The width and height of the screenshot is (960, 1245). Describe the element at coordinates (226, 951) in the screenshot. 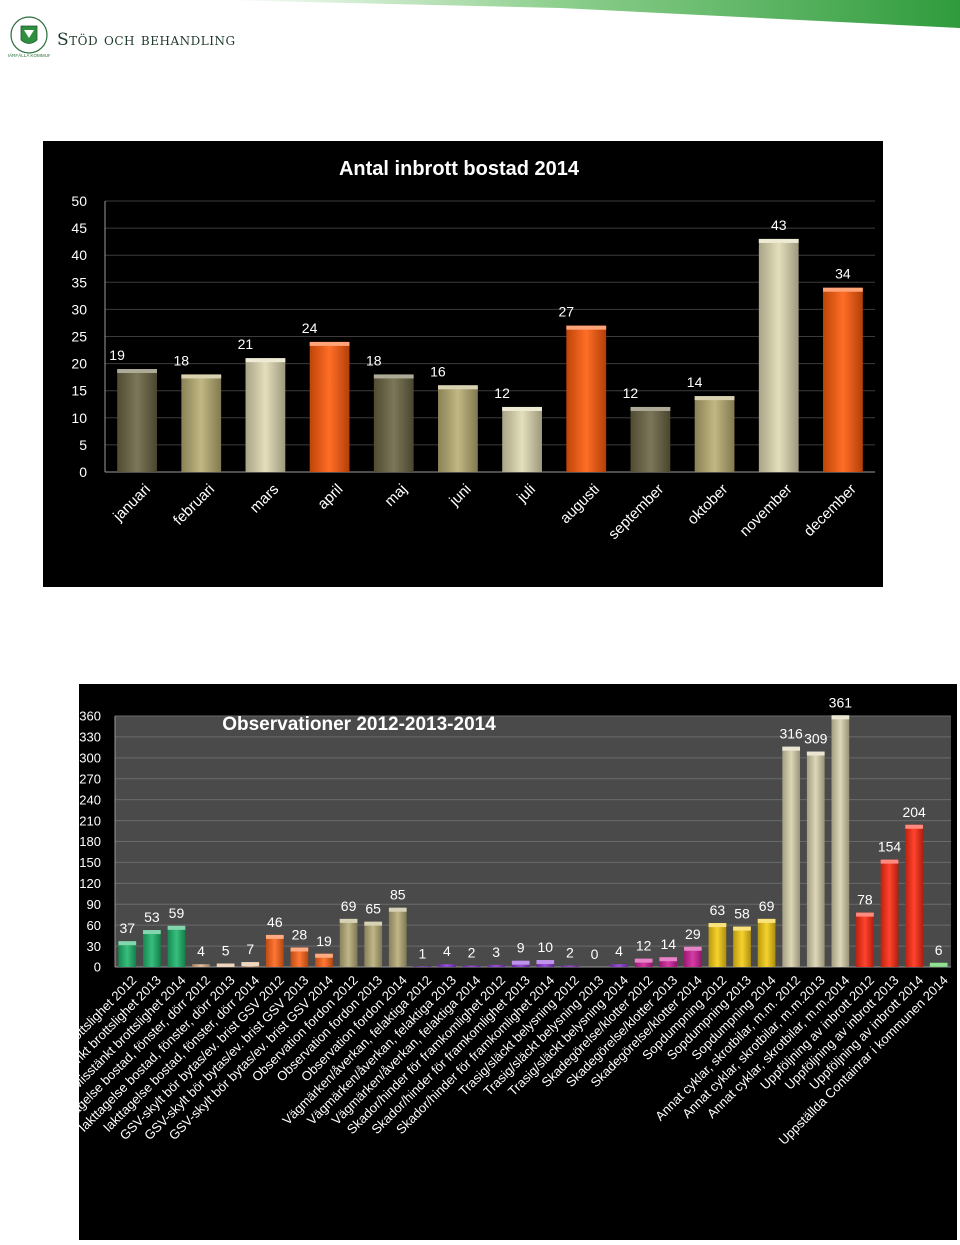

I see `data-label: 5` at that location.